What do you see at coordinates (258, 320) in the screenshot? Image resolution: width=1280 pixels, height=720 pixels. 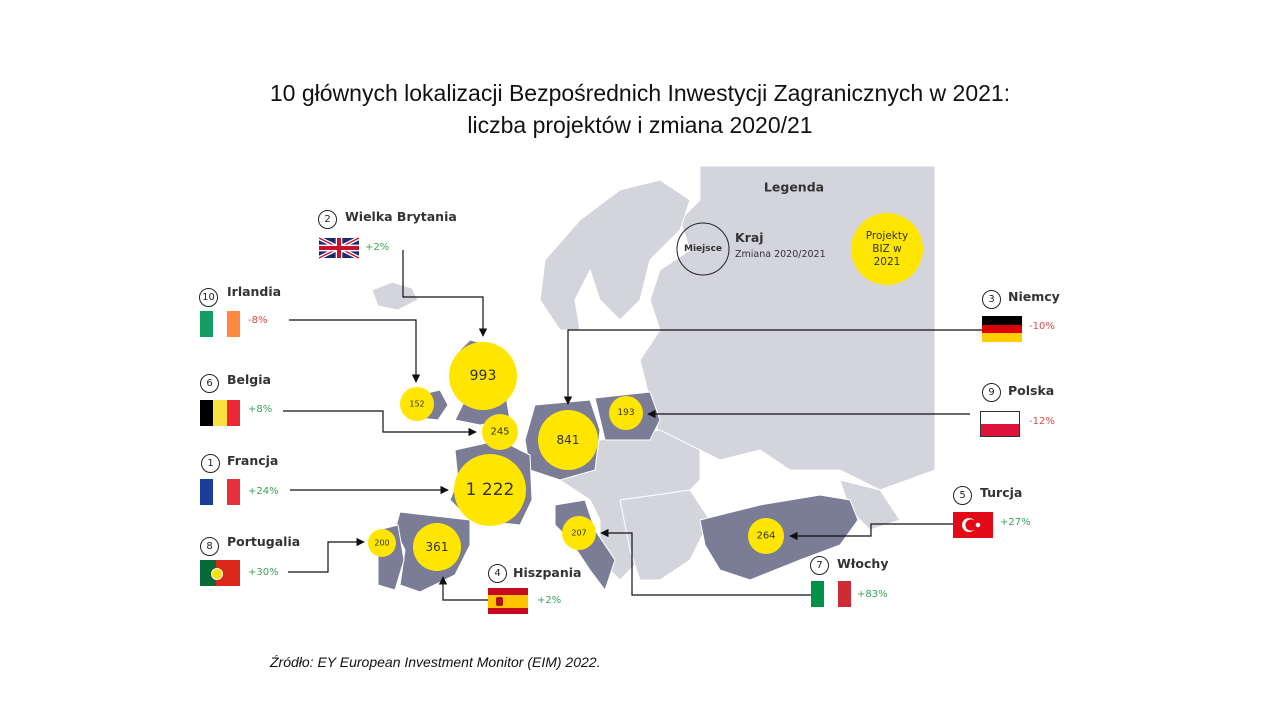 I see `change-ireland: -8%` at bounding box center [258, 320].